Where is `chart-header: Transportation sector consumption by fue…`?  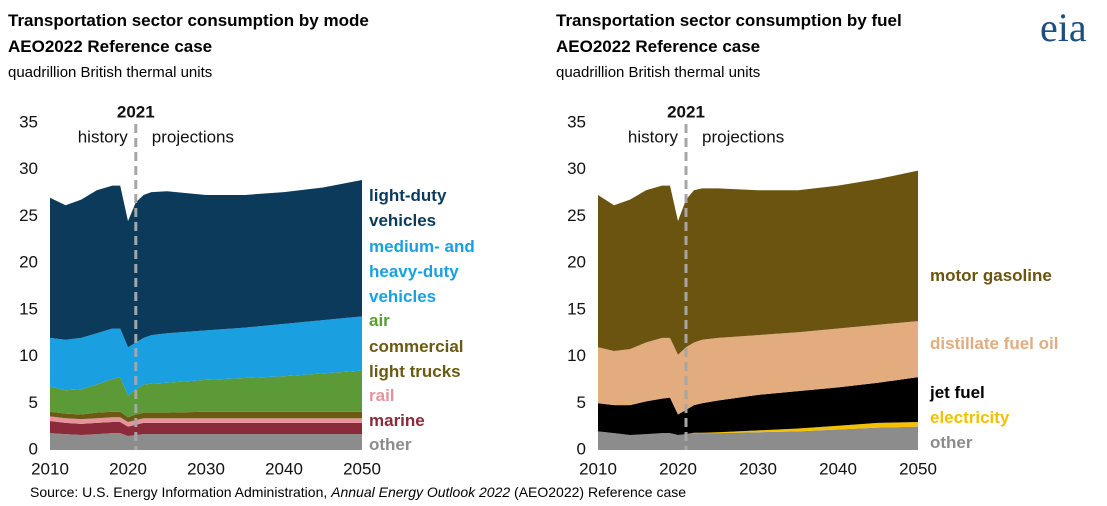
chart-header: Transportation sector consumption by fue… is located at coordinates (729, 47).